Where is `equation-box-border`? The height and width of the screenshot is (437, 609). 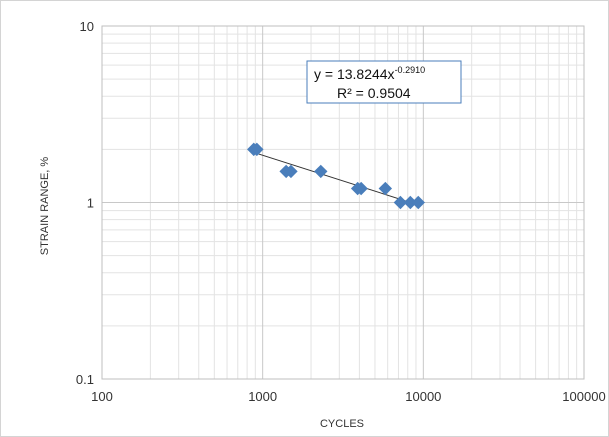 equation-box-border is located at coordinates (384, 82).